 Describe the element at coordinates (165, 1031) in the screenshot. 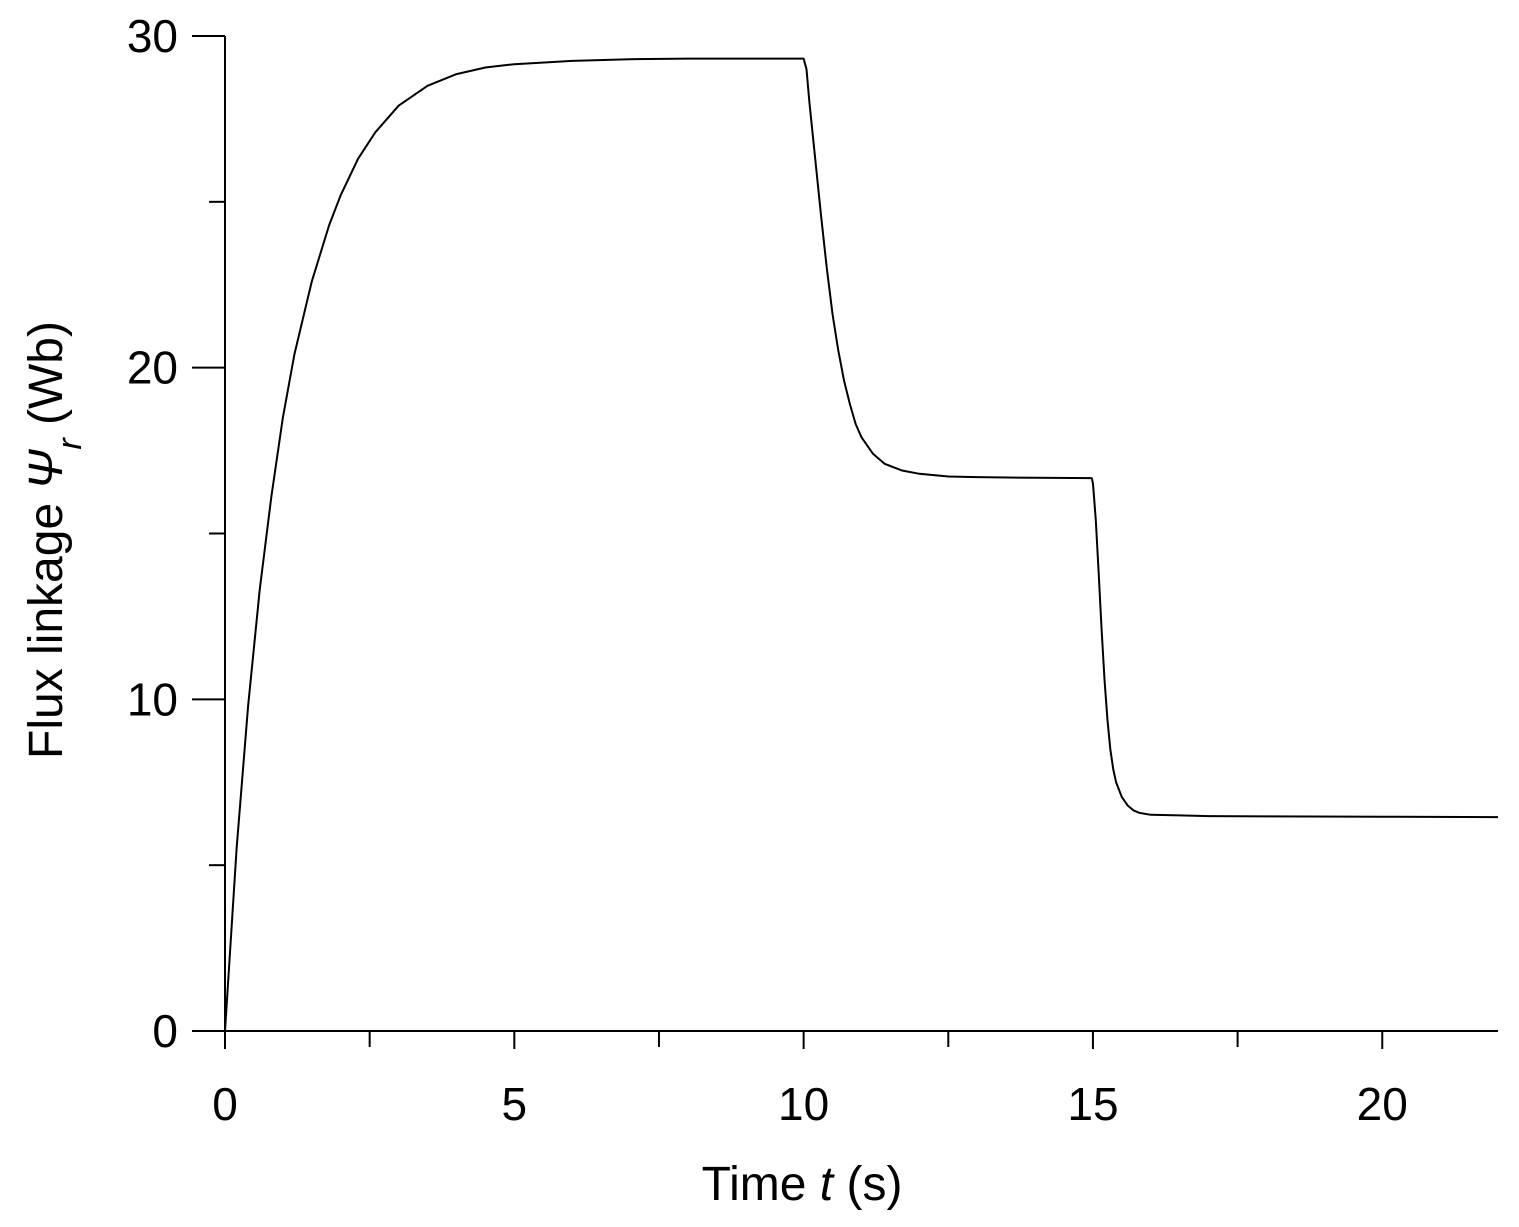

I see `y-tick-label: 0` at that location.